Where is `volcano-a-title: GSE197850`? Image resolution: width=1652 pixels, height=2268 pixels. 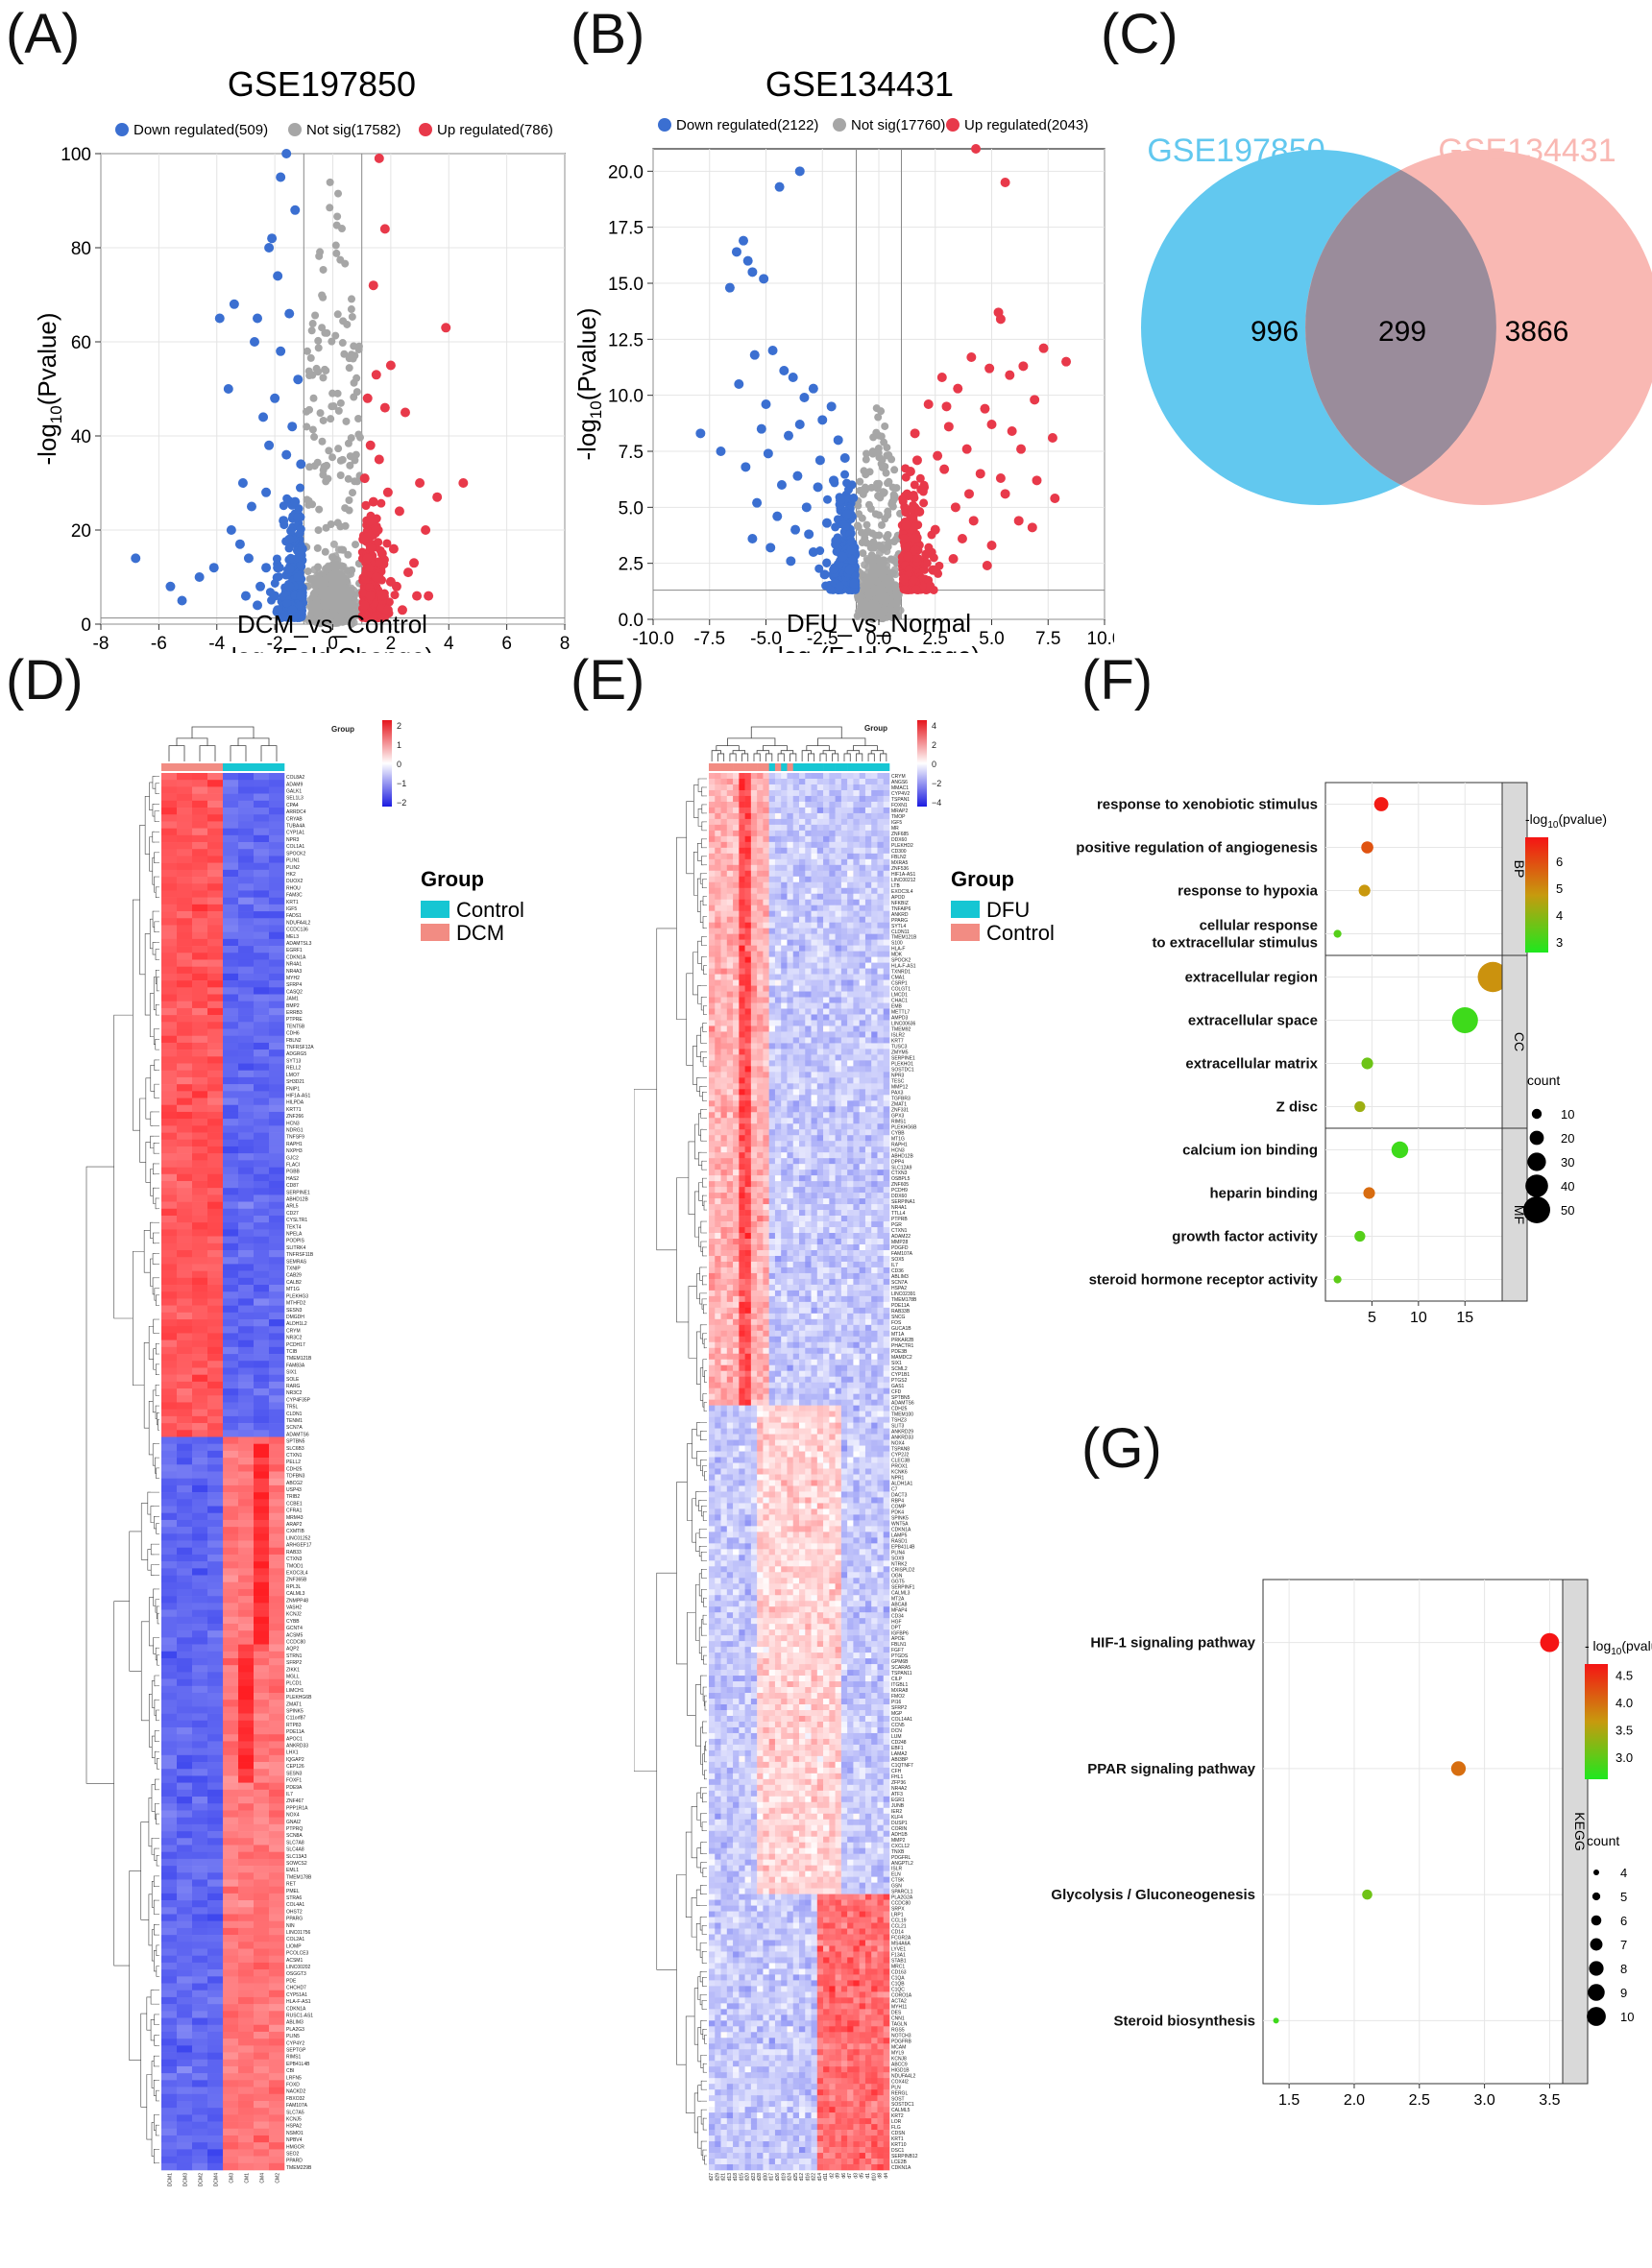
volcano-a-title: GSE197850 is located at coordinates (322, 84).